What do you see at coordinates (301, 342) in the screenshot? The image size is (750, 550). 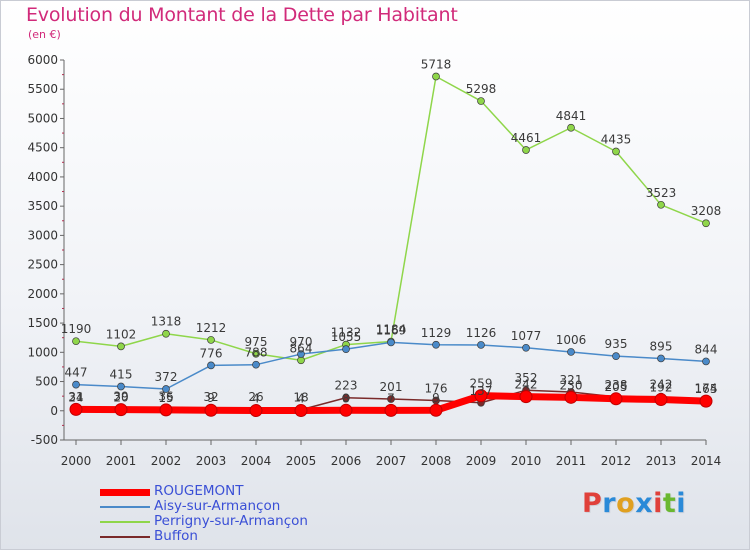 I see `data-label: 970` at bounding box center [301, 342].